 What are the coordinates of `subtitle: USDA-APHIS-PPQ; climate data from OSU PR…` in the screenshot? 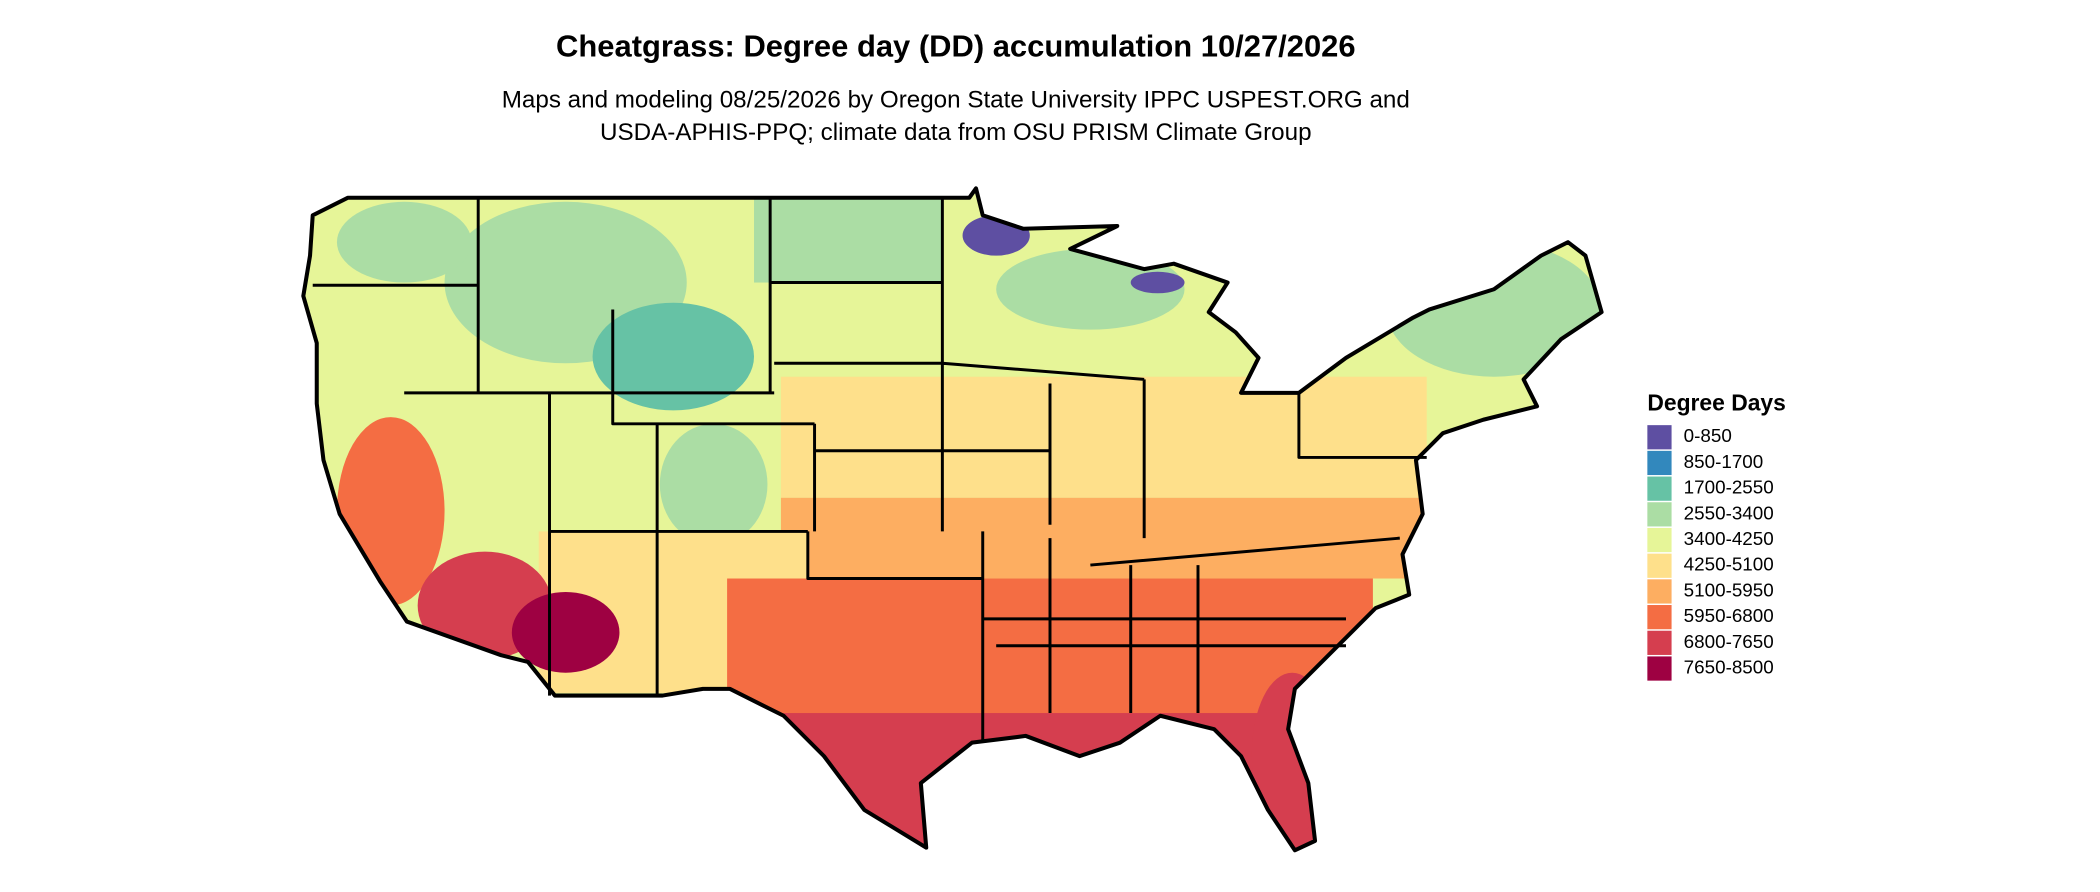 It's located at (955, 132).